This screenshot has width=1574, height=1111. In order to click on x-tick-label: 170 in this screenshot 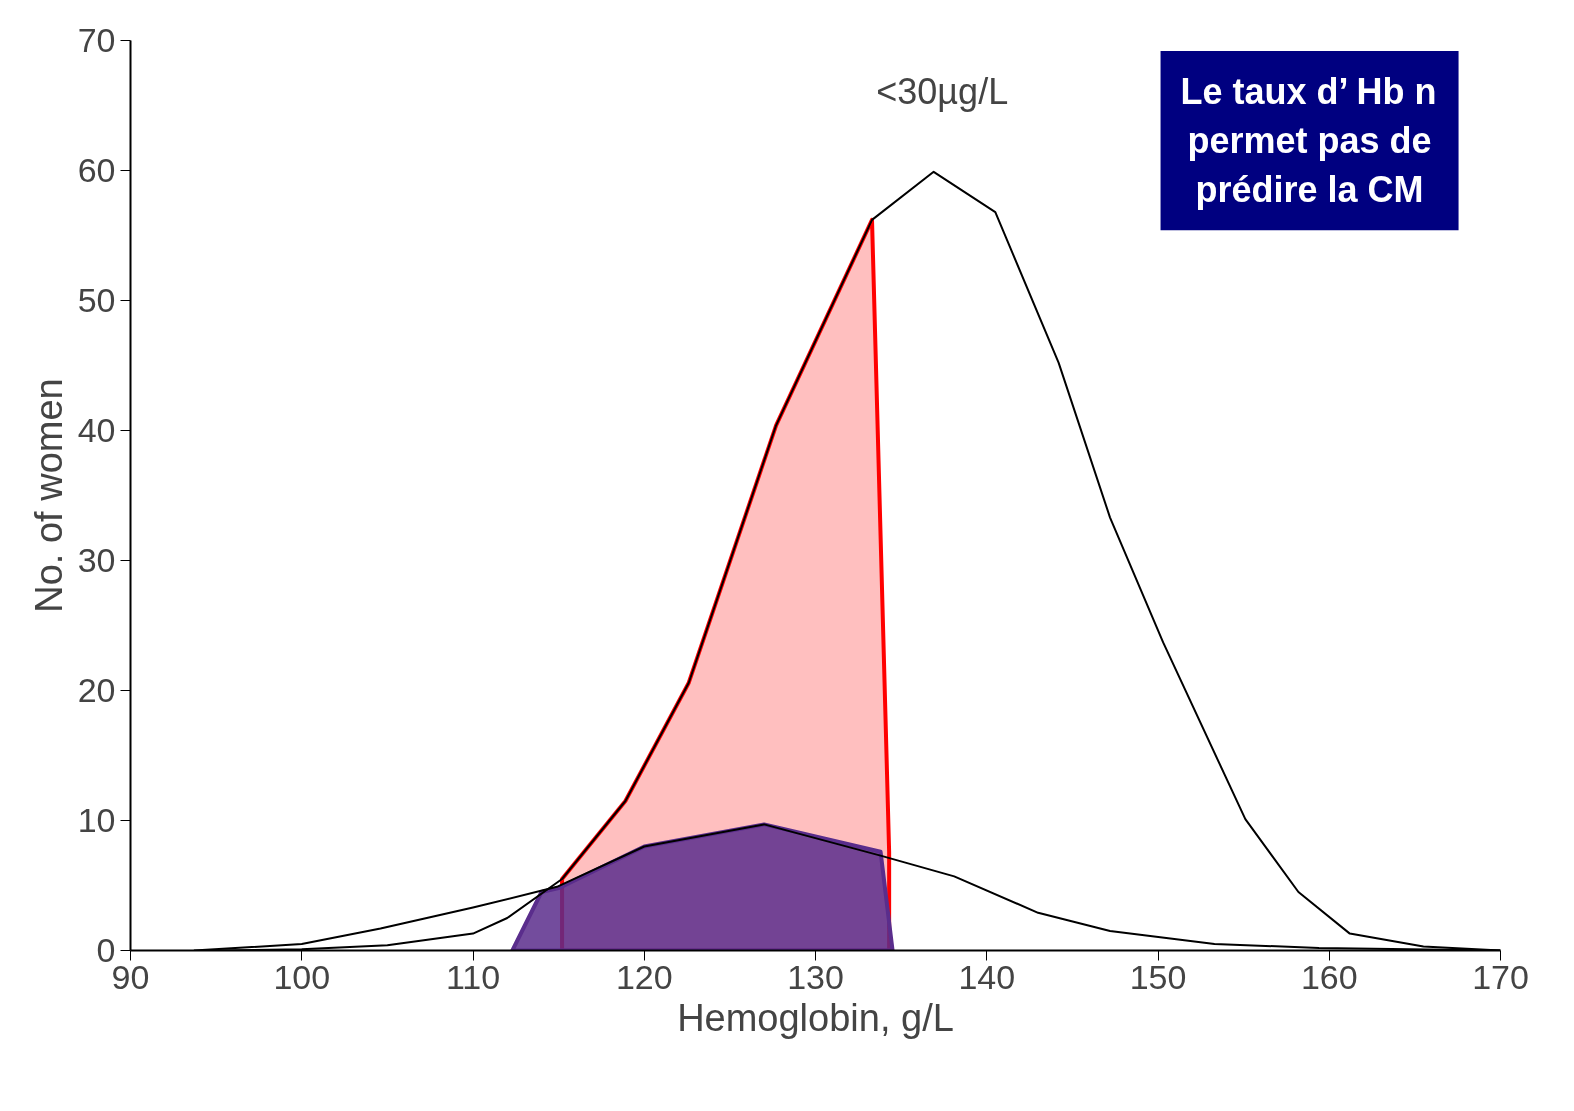, I will do `click(1500, 976)`.